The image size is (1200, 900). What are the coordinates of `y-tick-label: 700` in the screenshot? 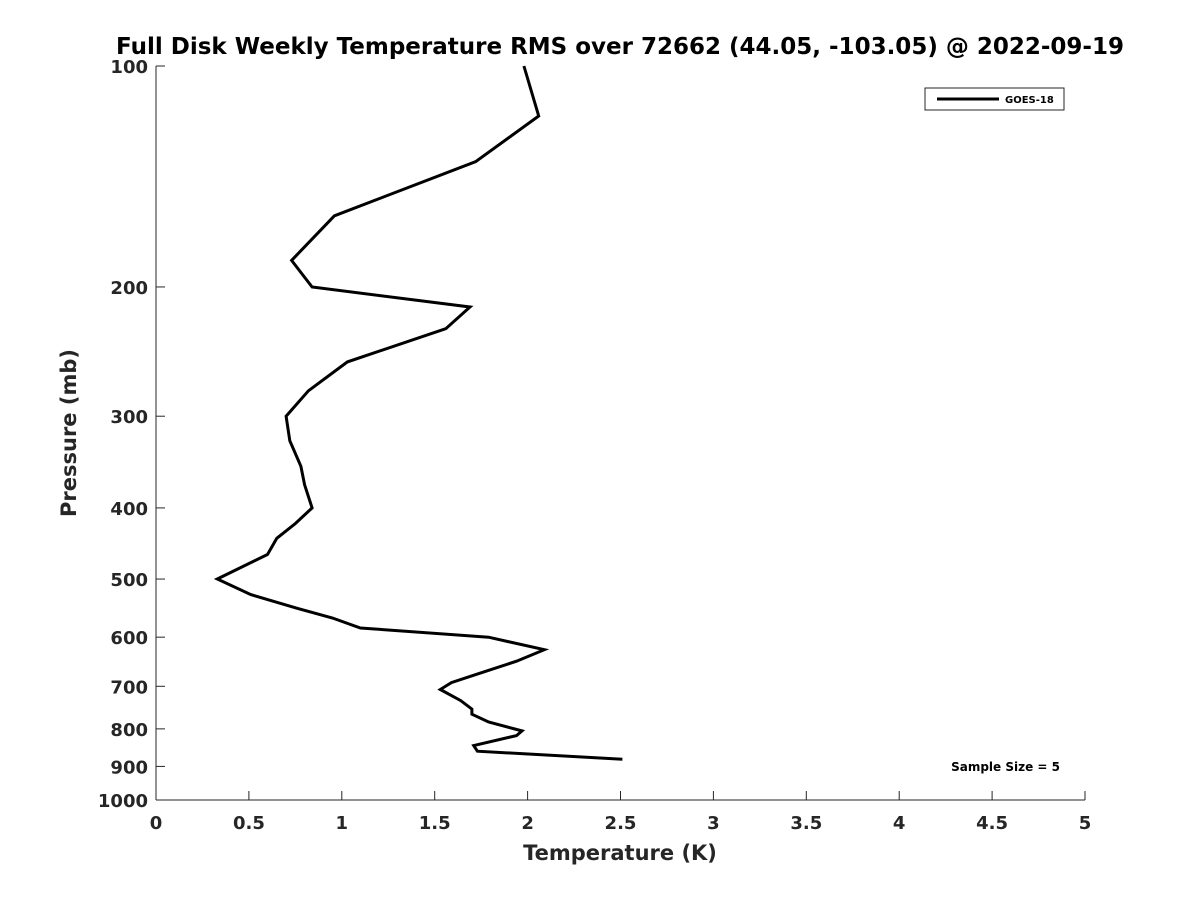 It's located at (129, 687).